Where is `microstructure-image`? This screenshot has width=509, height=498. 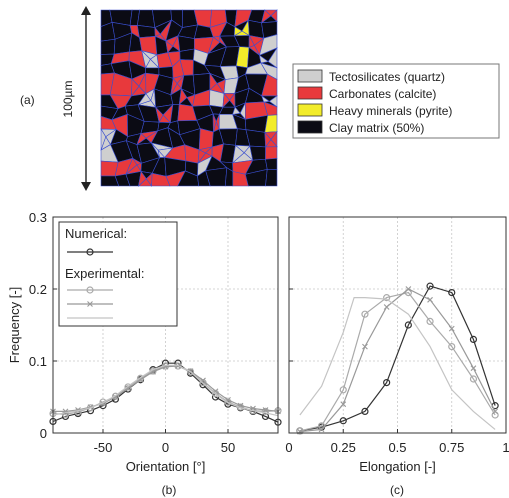
microstructure-image is located at coordinates (189, 98).